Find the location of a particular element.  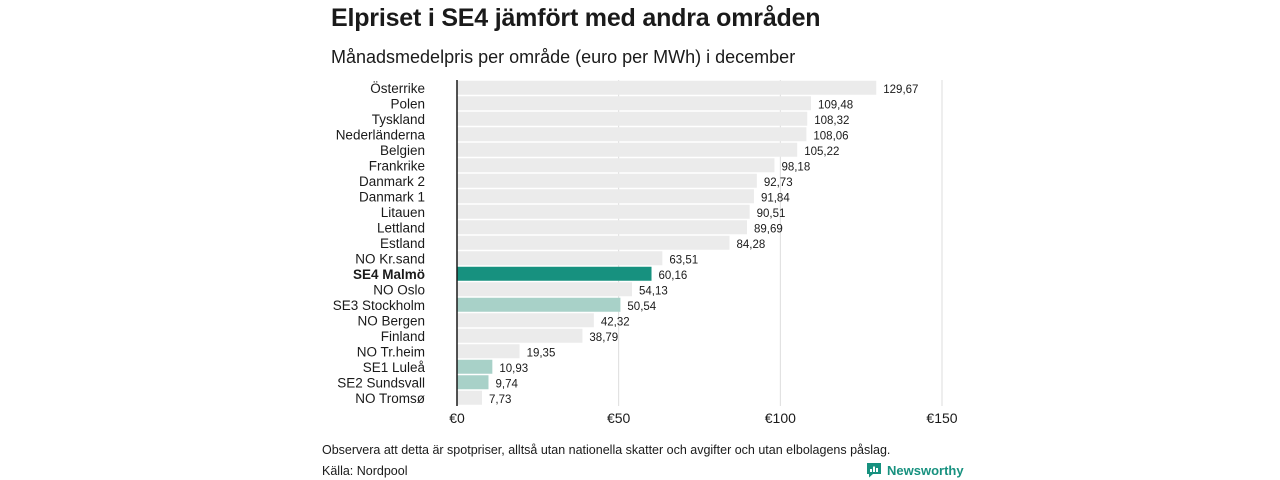

x-tick-label: €150 is located at coordinates (941, 418).